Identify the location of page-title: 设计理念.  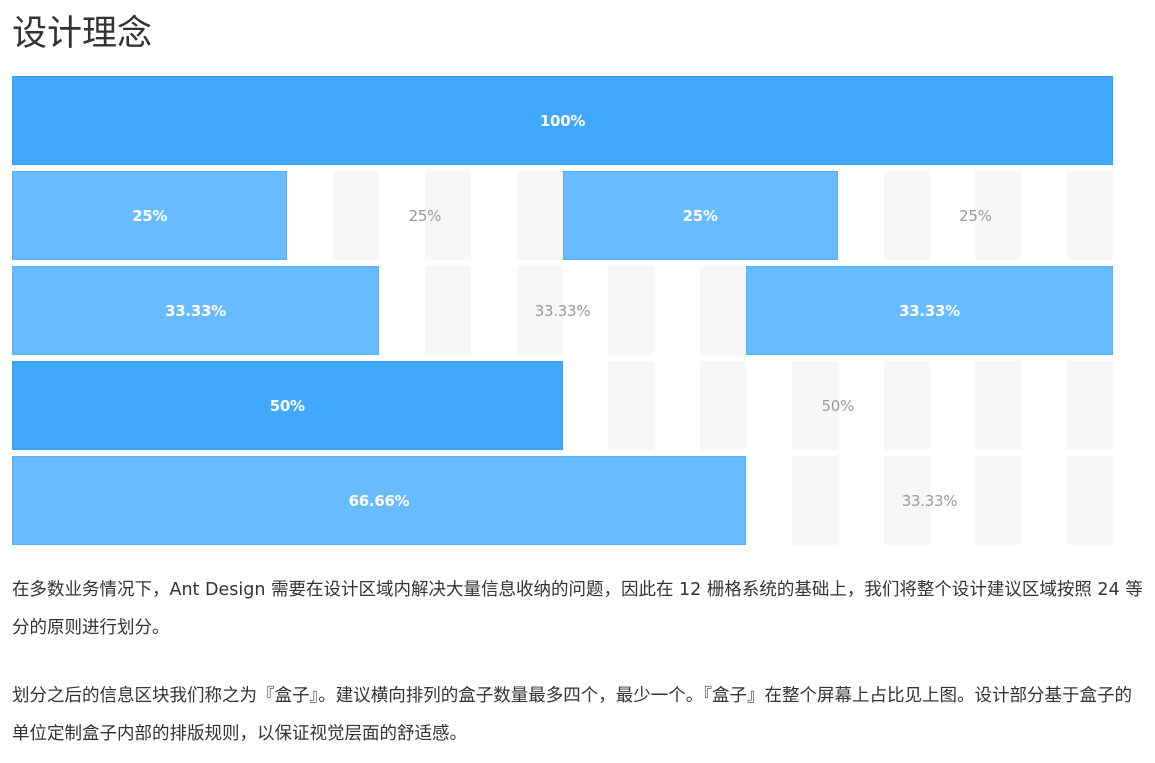
(82, 34).